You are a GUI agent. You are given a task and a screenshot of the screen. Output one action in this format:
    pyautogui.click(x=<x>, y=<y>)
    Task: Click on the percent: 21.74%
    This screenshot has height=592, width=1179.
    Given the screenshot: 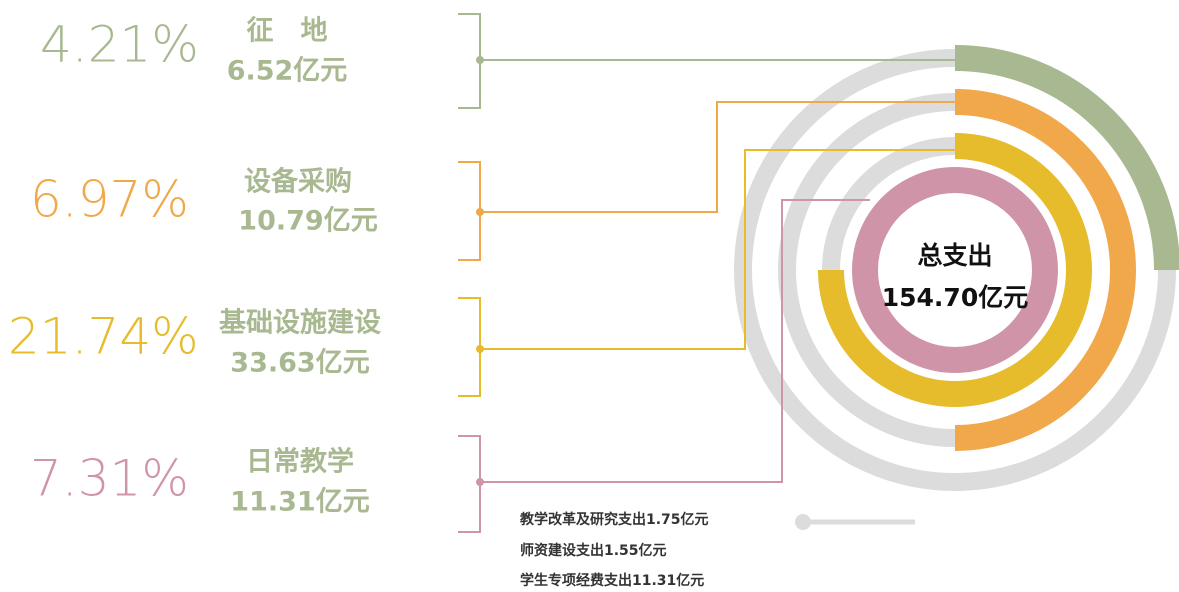 What is the action you would take?
    pyautogui.click(x=103, y=337)
    